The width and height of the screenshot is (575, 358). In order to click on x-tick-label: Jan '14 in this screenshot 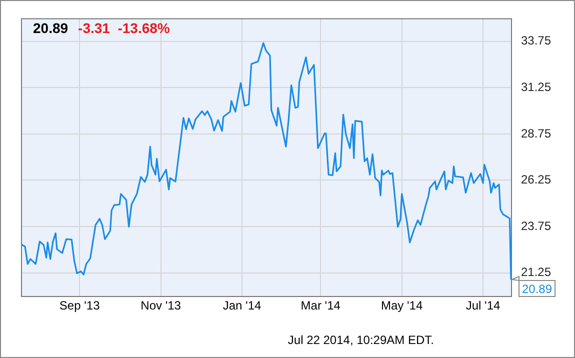, I will do `click(242, 305)`.